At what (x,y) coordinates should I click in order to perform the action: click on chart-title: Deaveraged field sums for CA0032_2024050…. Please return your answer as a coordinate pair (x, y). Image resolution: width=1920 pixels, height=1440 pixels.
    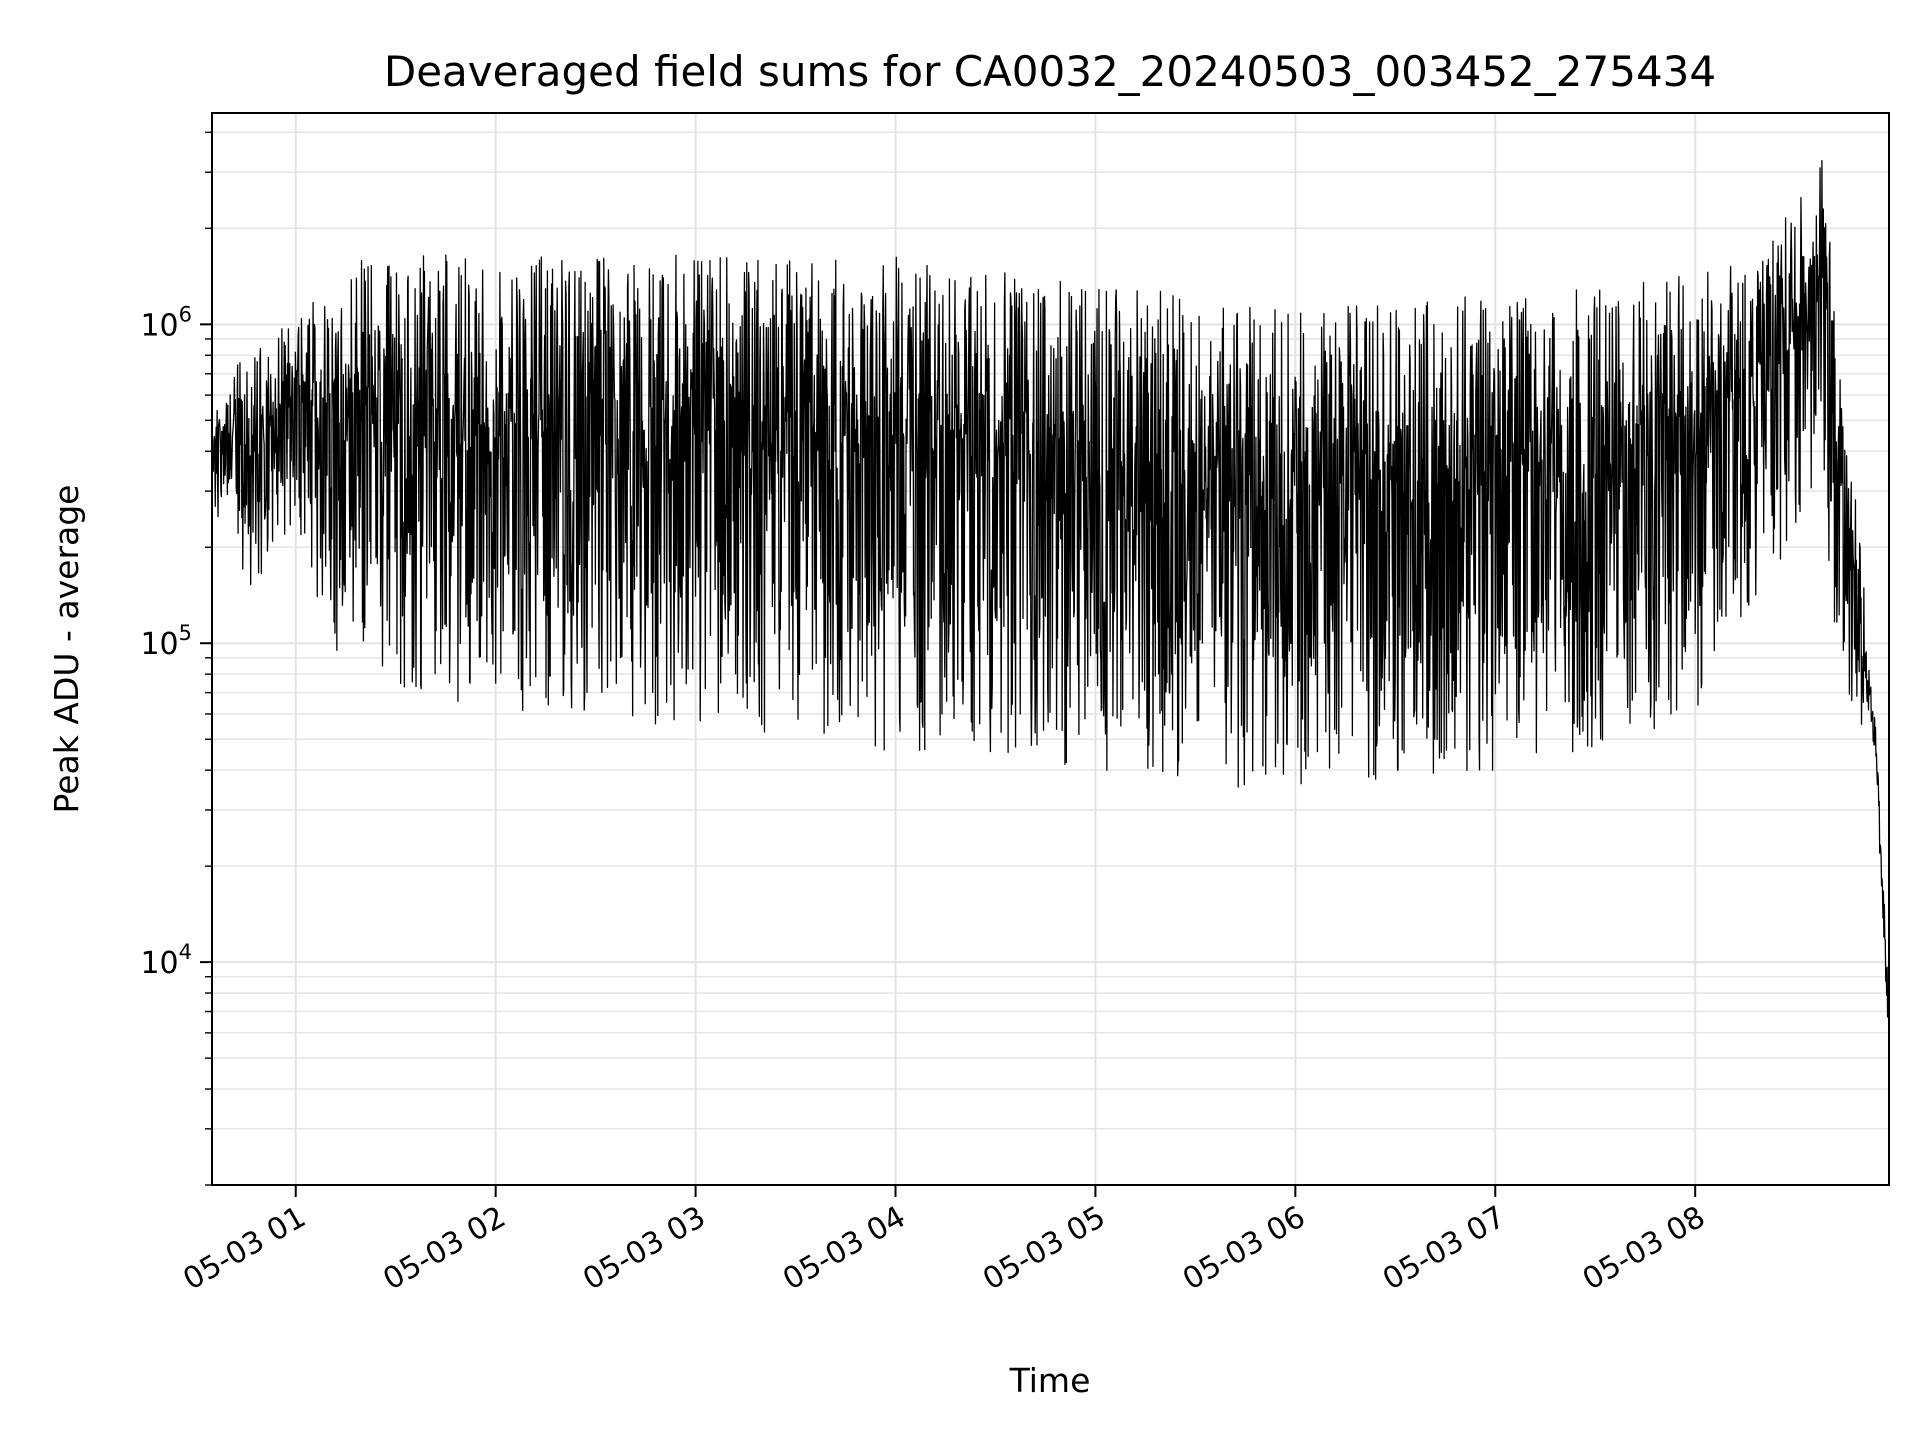
    Looking at the image, I should click on (1050, 71).